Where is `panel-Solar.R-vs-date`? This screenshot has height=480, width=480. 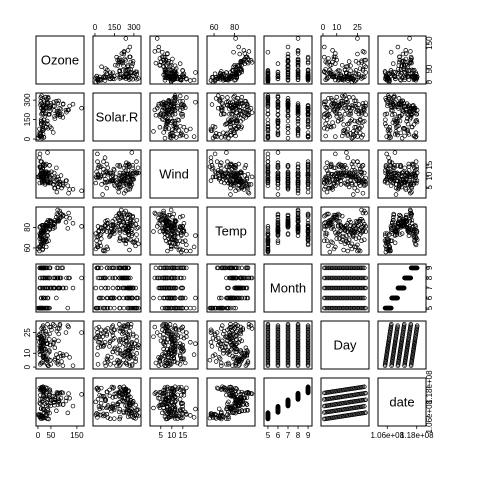
panel-Solar.R-vs-date is located at coordinates (402, 117).